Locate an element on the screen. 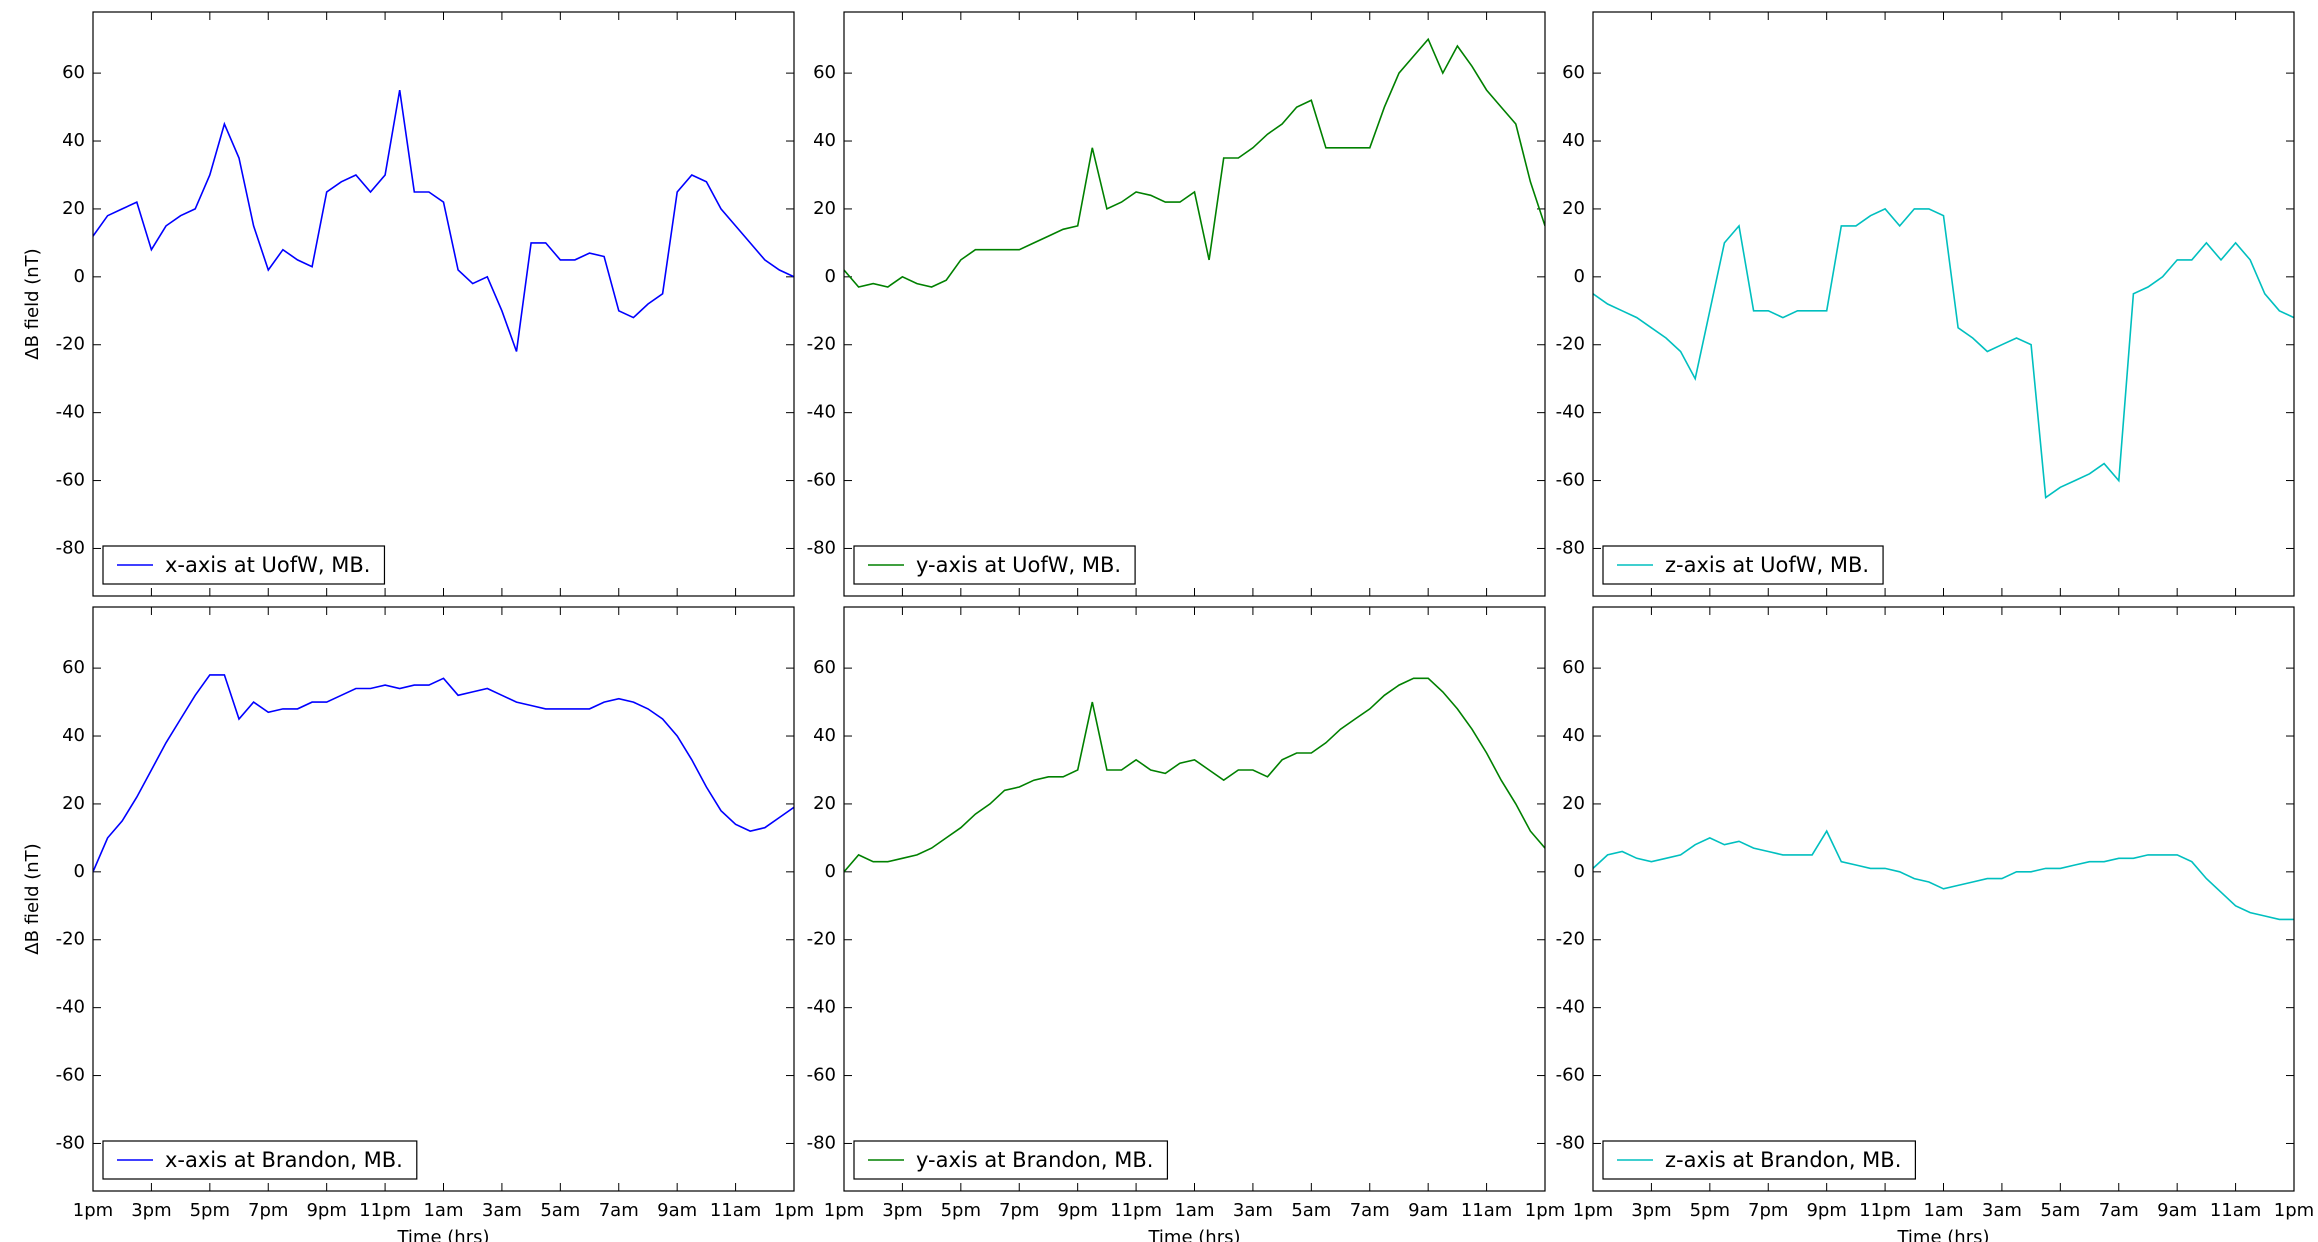  legend-label: y-axis at UofW, MB. is located at coordinates (1018, 565).